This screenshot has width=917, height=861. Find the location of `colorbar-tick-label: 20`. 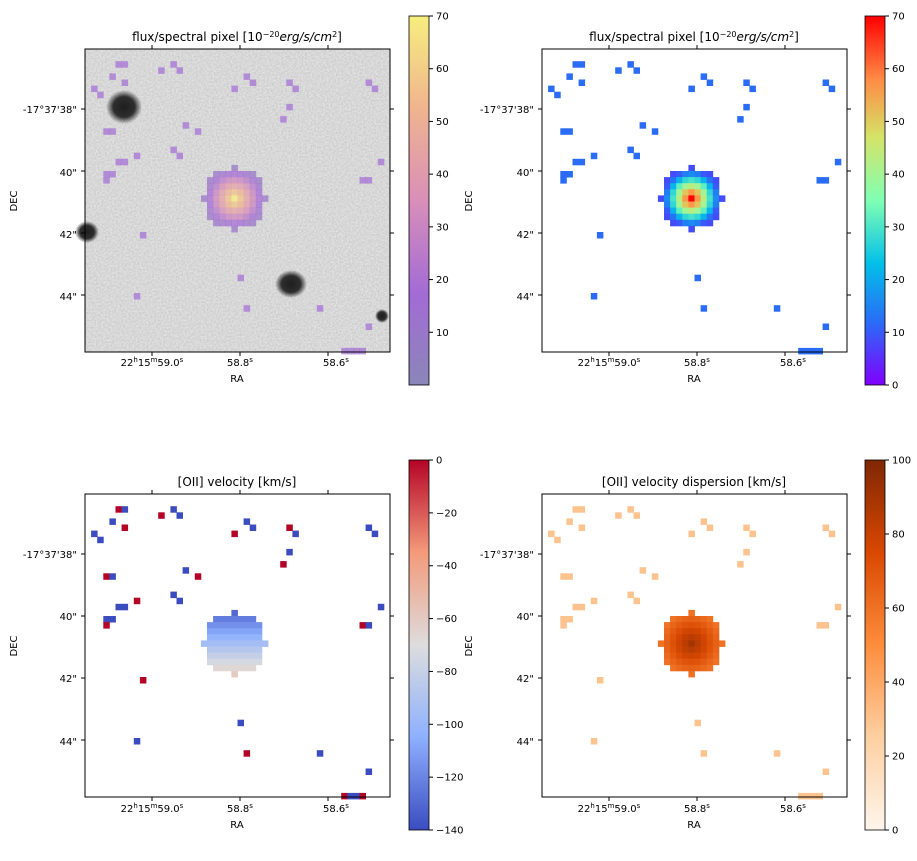

colorbar-tick-label: 20 is located at coordinates (898, 280).